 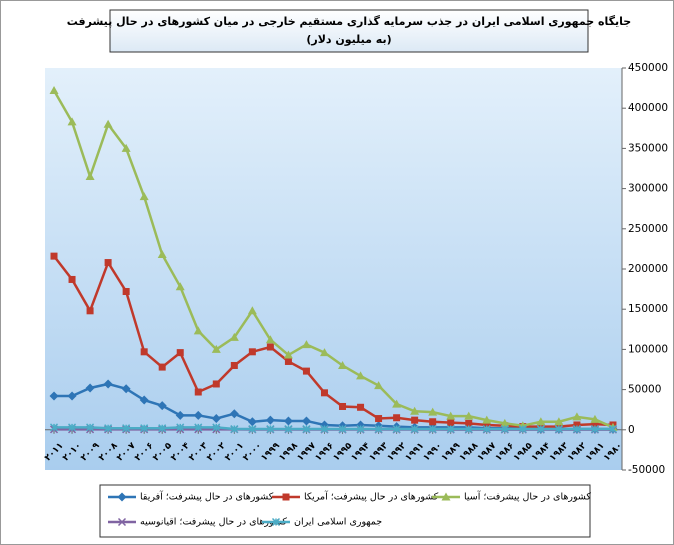 What do you see at coordinates (644, 390) in the screenshot?
I see `y-tick-label: 50000` at bounding box center [644, 390].